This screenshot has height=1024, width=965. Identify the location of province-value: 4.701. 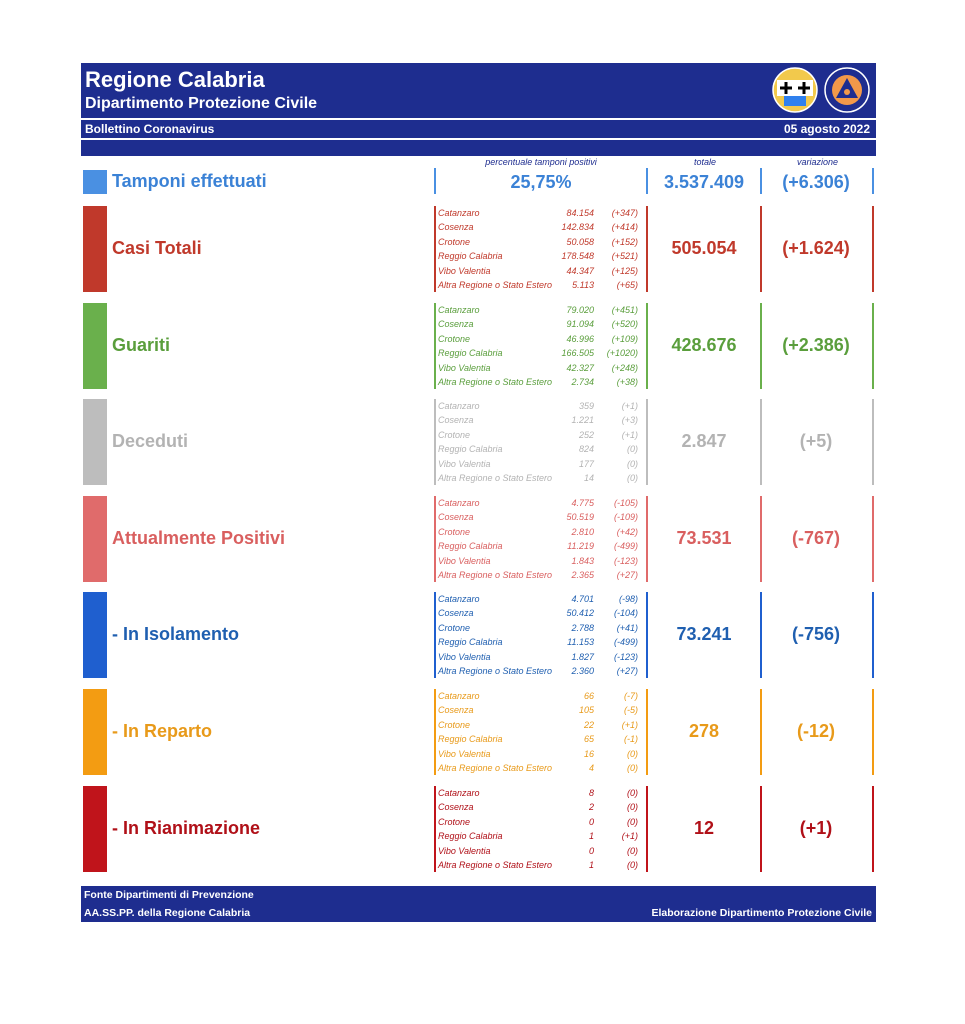
(582, 599).